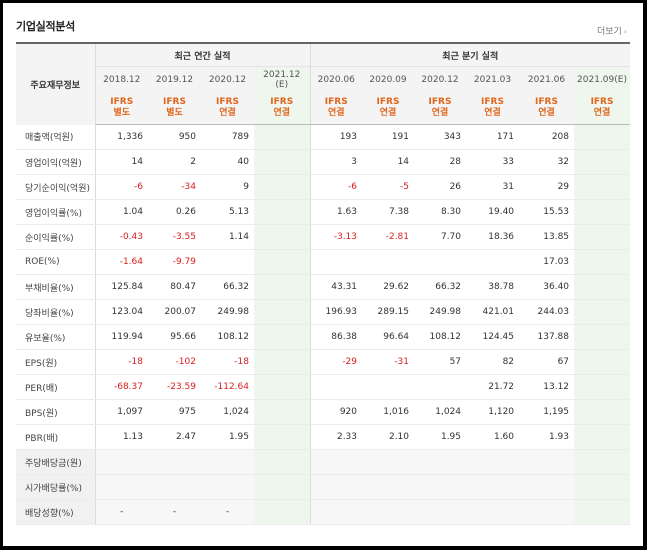 Image resolution: width=647 pixels, height=550 pixels. What do you see at coordinates (625, 31) in the screenshot?
I see `chevron-right-icon: ›` at bounding box center [625, 31].